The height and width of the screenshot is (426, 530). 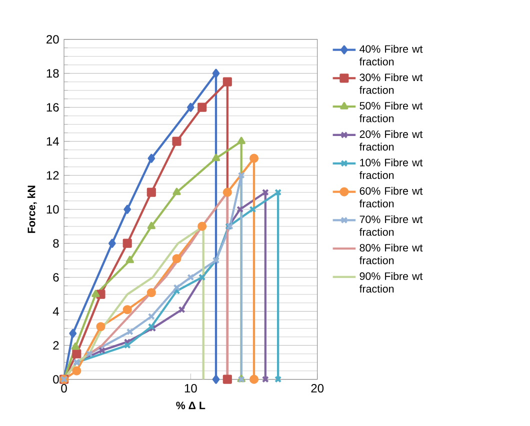 I want to click on y-axis-title: Force, kN, so click(x=32, y=209).